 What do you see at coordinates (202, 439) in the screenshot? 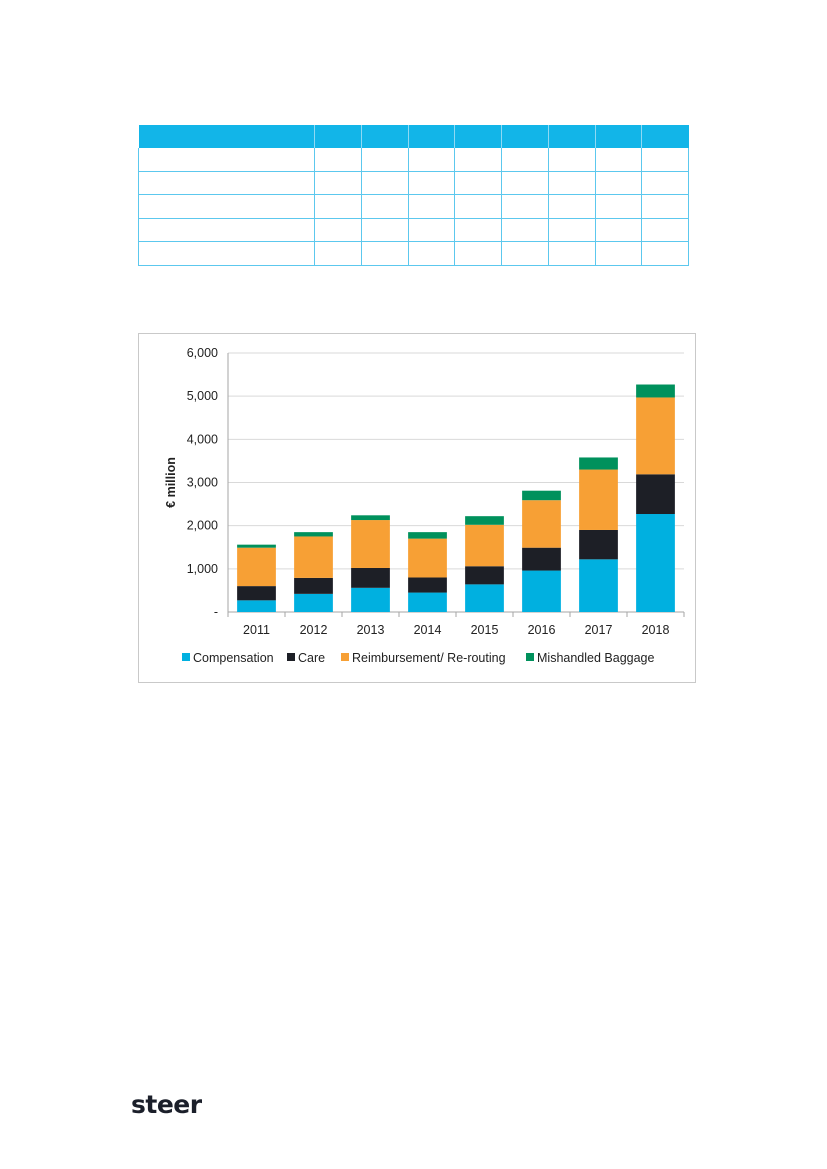
I see `y-tick-label: 4,000` at bounding box center [202, 439].